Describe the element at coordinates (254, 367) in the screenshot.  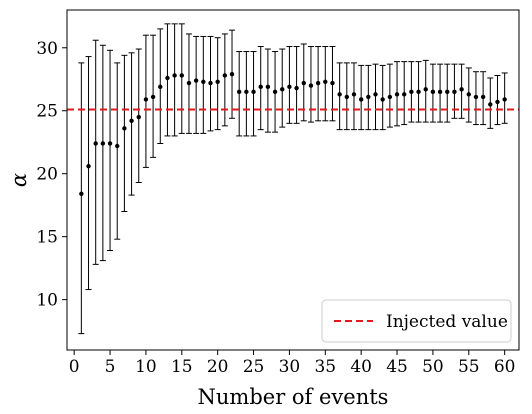
I see `x-tick-label: 25` at that location.